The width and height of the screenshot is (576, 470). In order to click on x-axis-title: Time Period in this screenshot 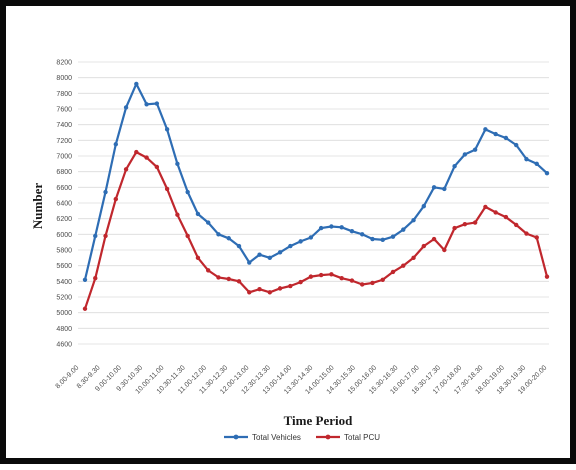, I will do `click(318, 420)`.